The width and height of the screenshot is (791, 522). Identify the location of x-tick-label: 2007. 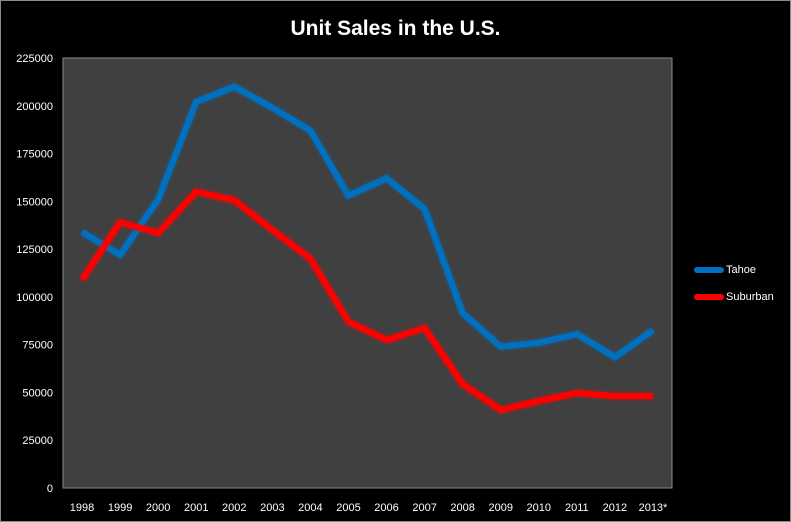
(424, 508).